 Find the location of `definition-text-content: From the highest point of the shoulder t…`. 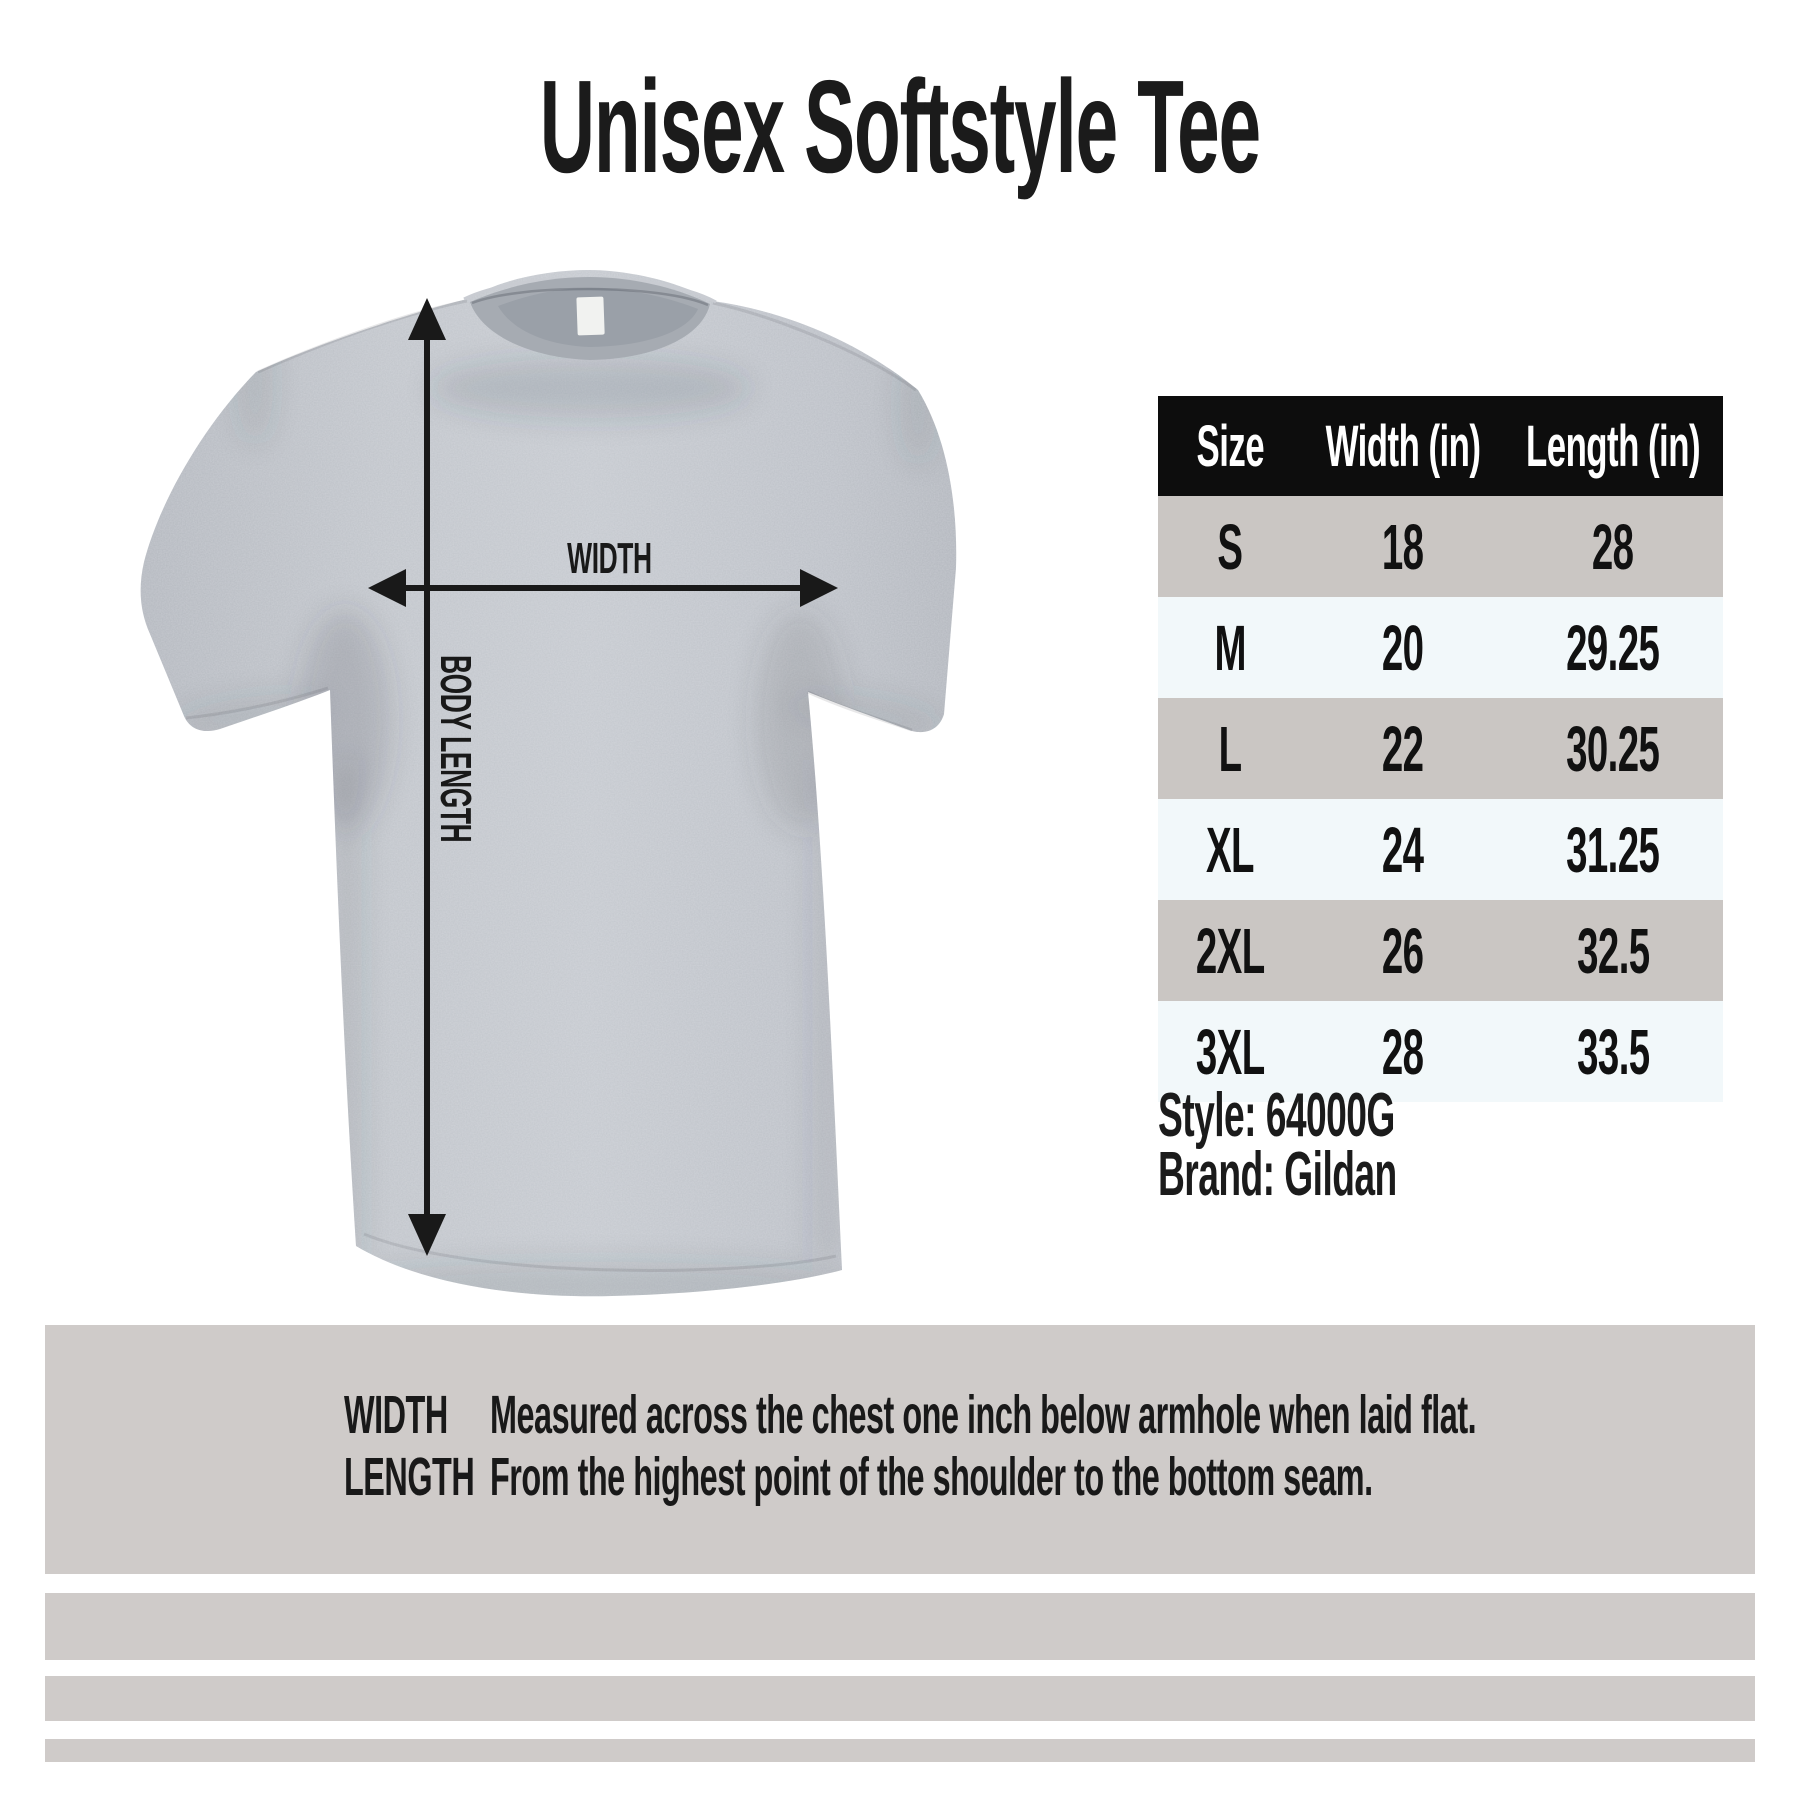

definition-text-content: From the highest point of the shoulder t… is located at coordinates (931, 1477).